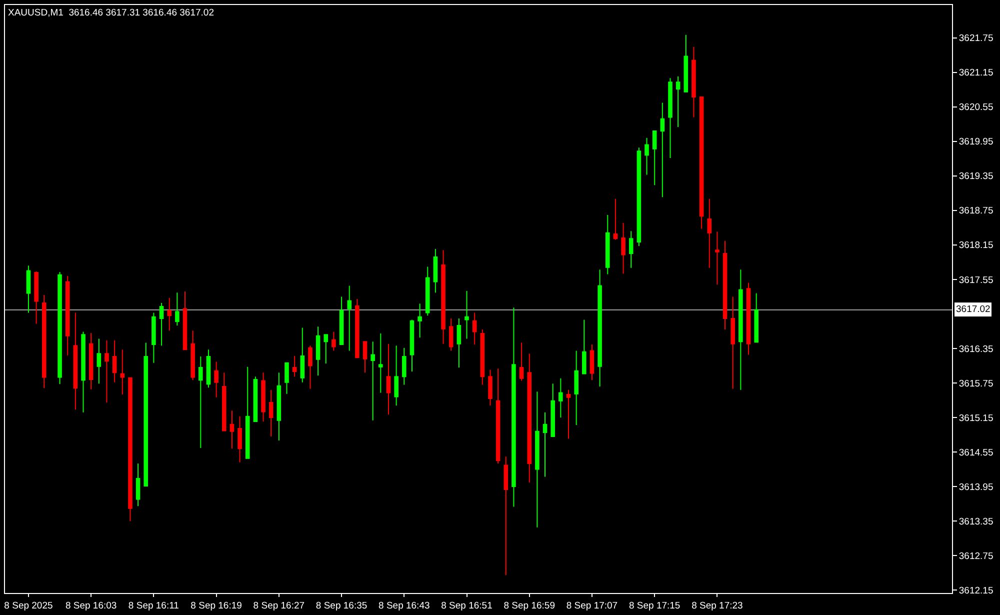 Image resolution: width=1000 pixels, height=615 pixels. Describe the element at coordinates (28, 606) in the screenshot. I see `x-tick-label: 8 Sep 2025` at that location.